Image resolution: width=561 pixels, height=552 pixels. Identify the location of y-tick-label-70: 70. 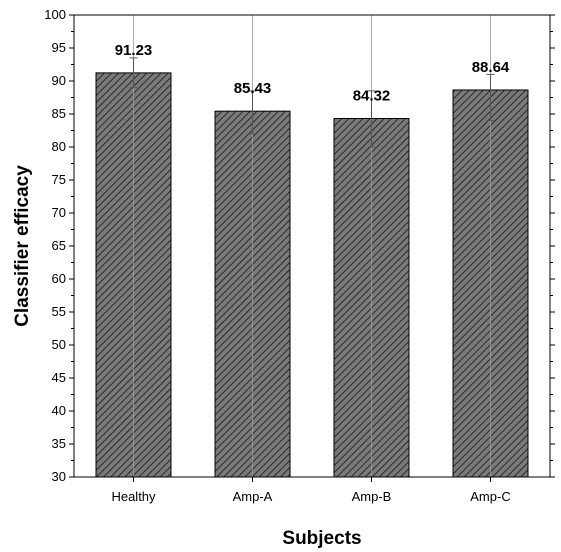
(59, 212).